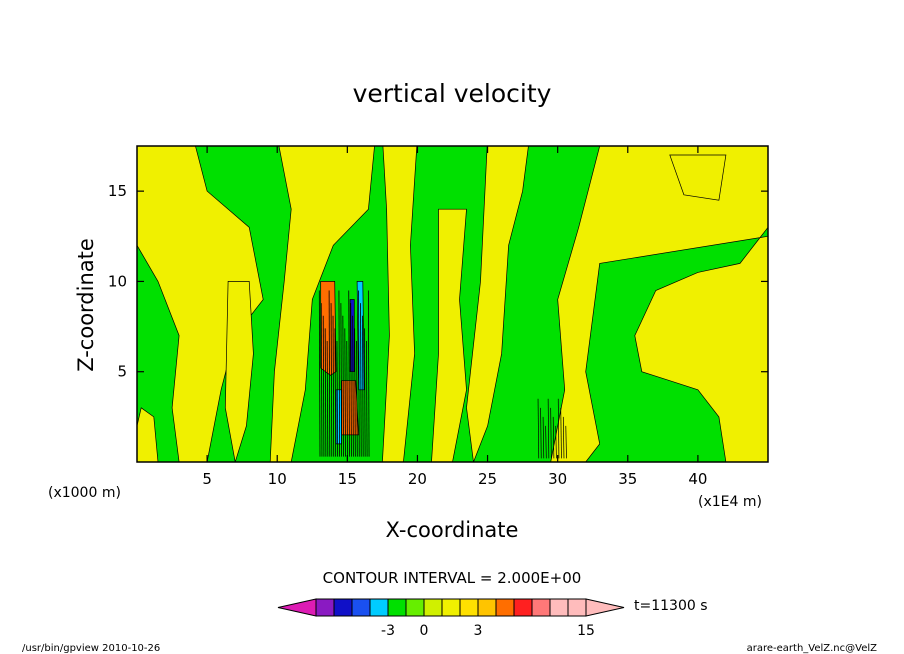 The width and height of the screenshot is (904, 654). Describe the element at coordinates (86, 305) in the screenshot. I see `y-axis-label: Z-coordinate` at that location.